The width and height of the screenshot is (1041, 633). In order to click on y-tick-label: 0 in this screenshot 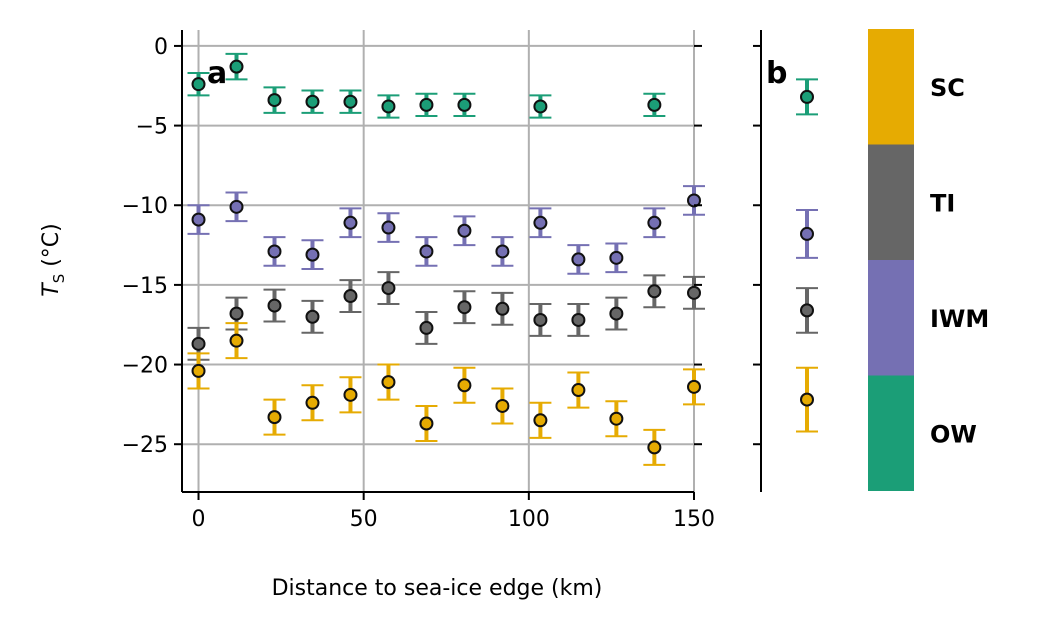, I will do `click(161, 47)`.